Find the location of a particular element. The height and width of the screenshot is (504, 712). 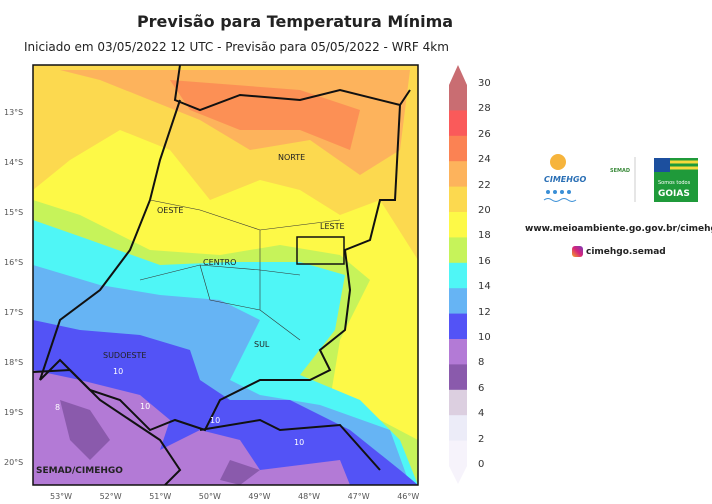

lon-label: 48°W is located at coordinates (309, 496).